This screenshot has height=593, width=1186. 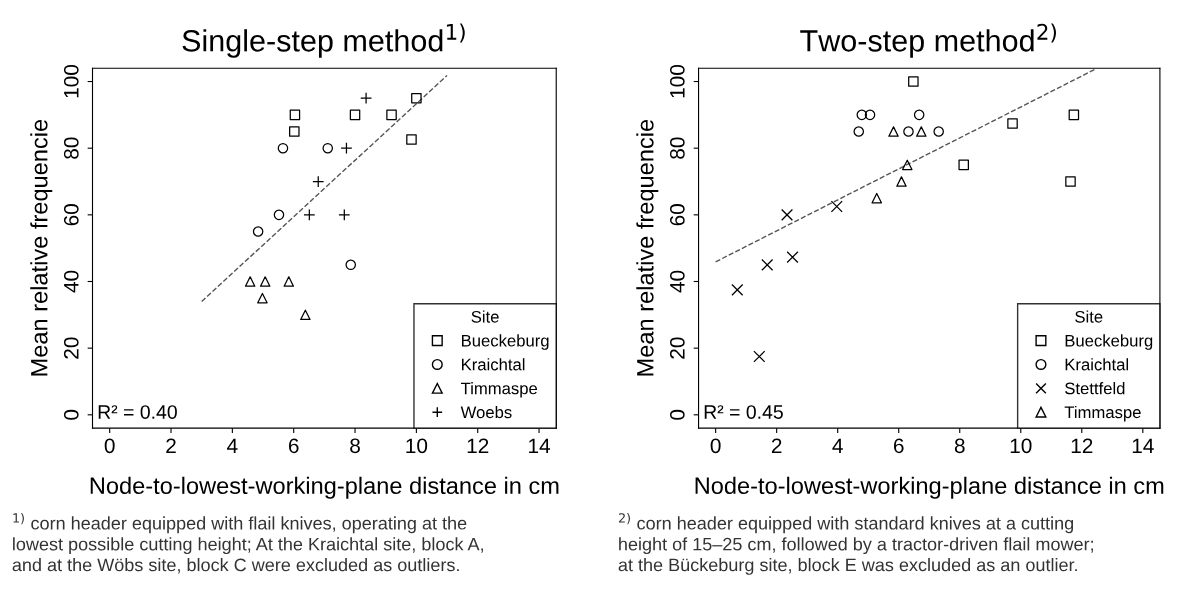 What do you see at coordinates (743, 412) in the screenshot?
I see `annotation: R² = 0.45` at bounding box center [743, 412].